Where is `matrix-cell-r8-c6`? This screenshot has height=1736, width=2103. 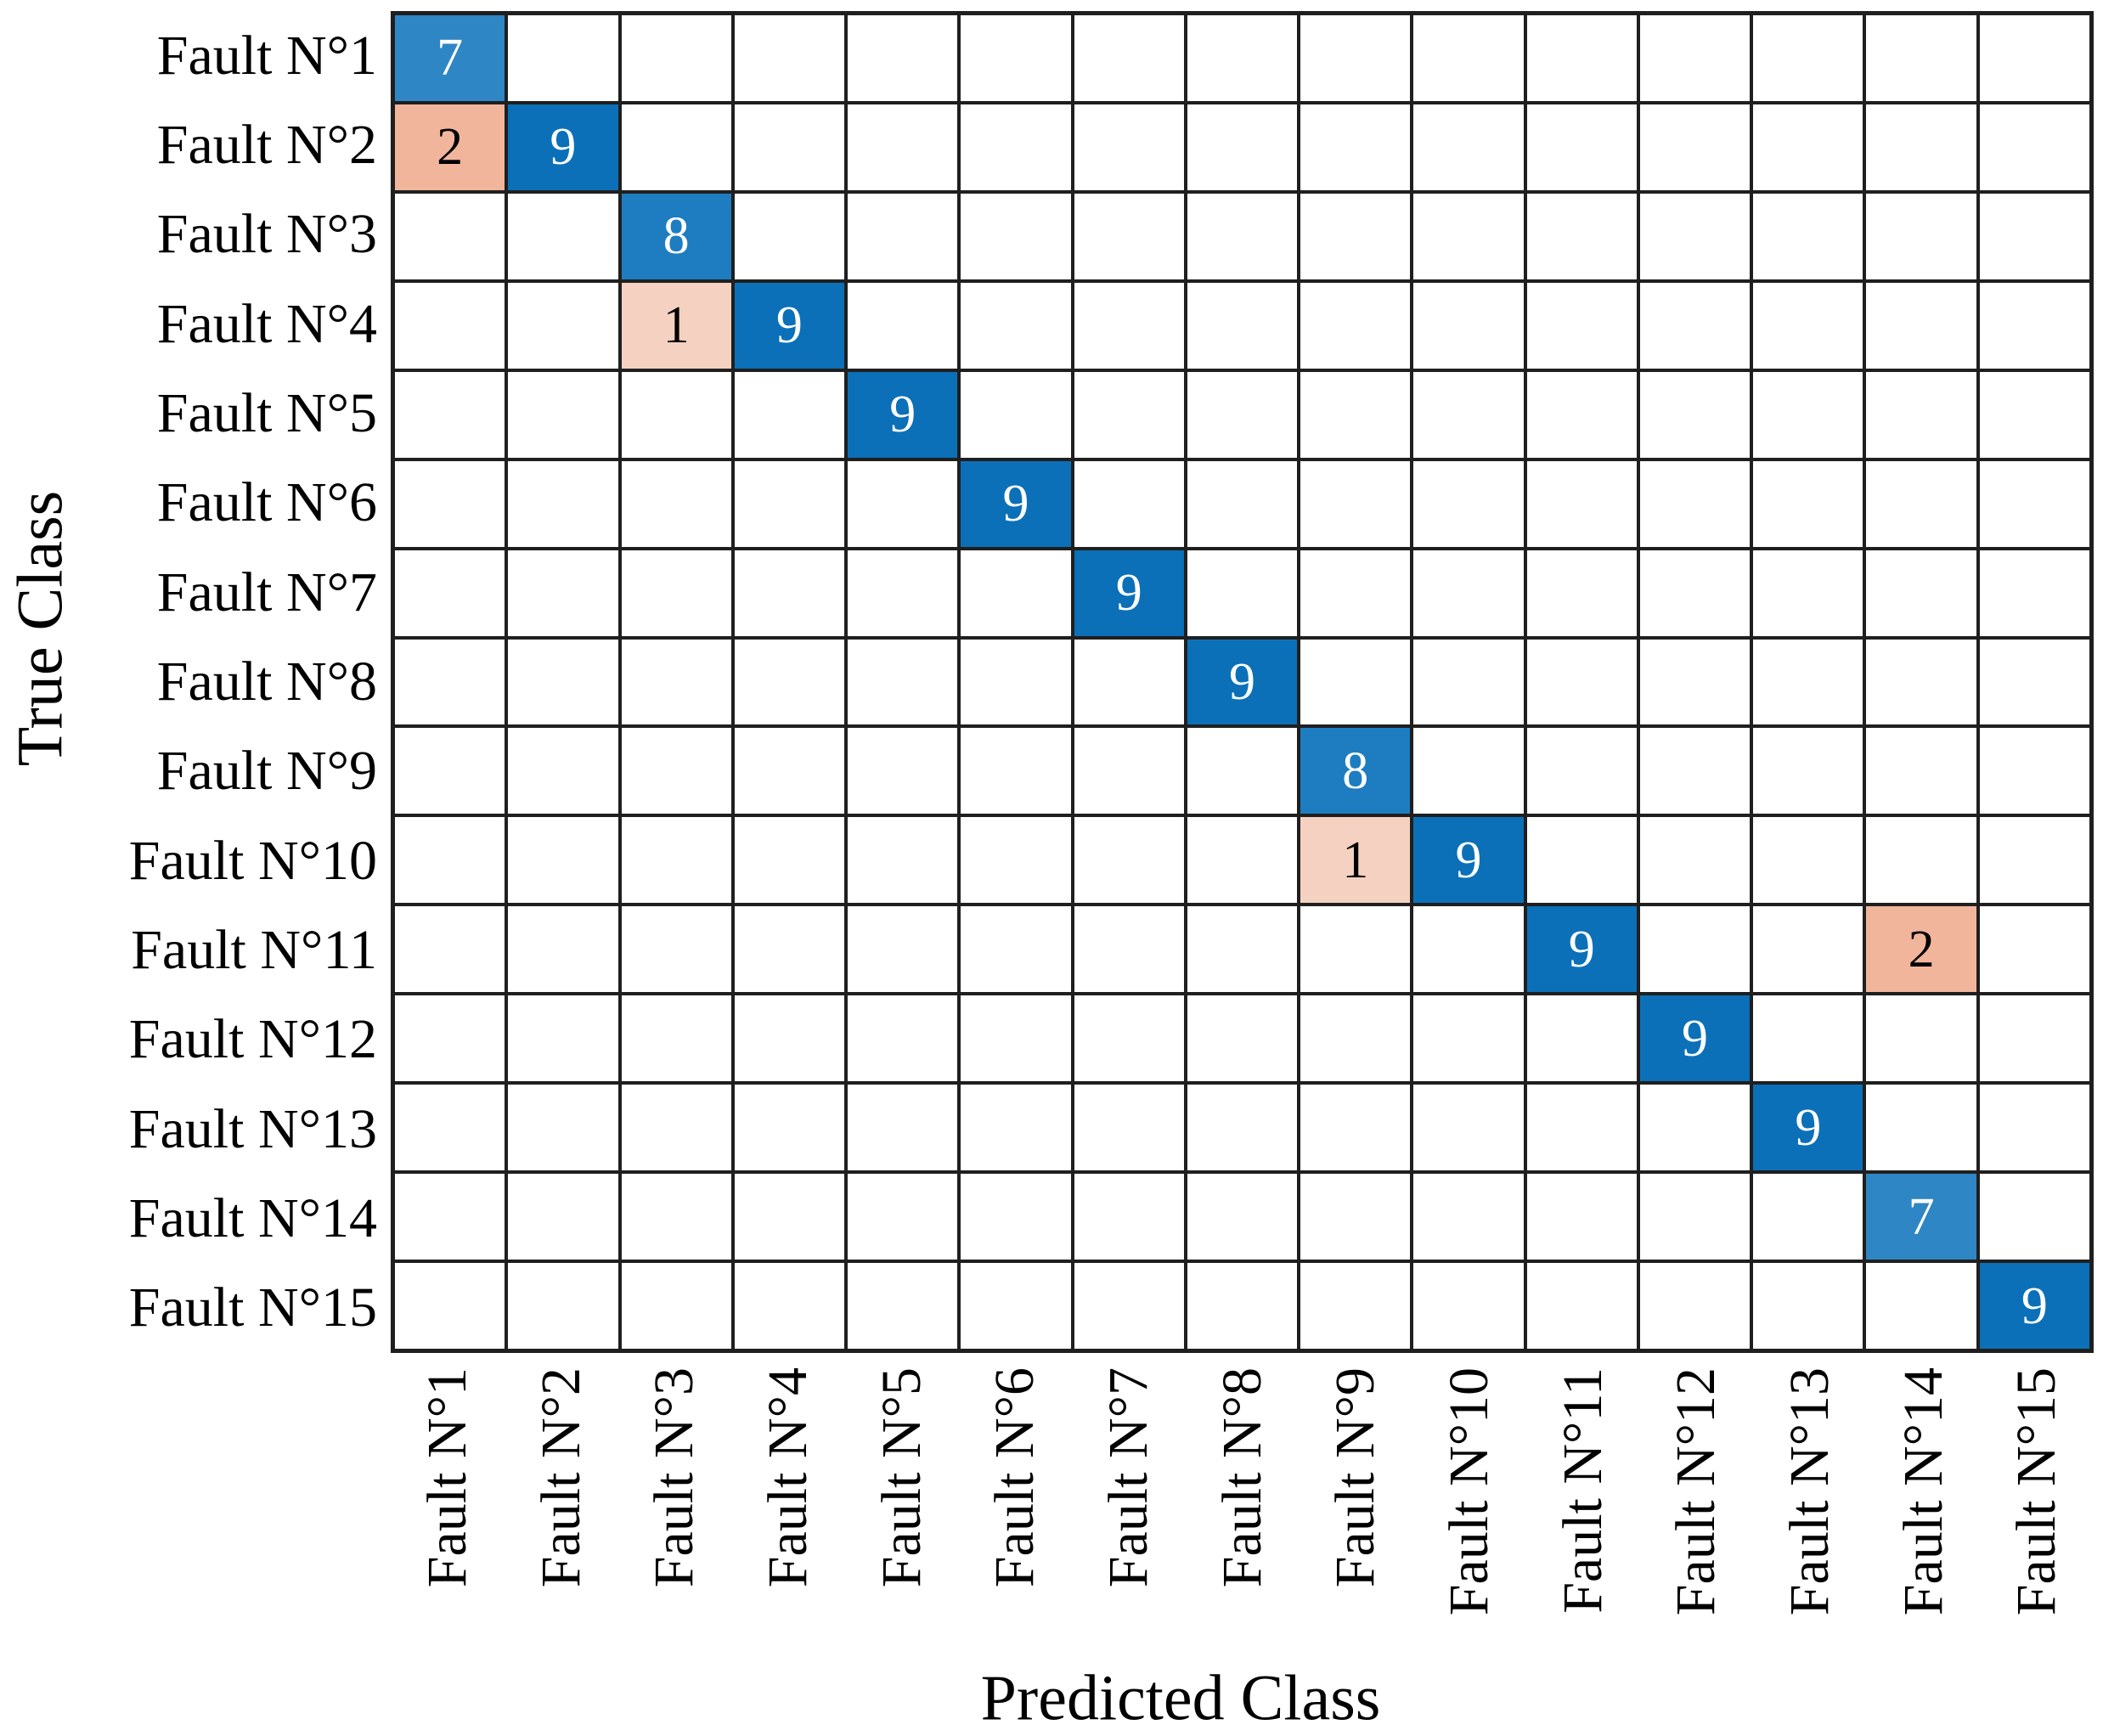
matrix-cell-r8-c6 is located at coordinates (1016, 682).